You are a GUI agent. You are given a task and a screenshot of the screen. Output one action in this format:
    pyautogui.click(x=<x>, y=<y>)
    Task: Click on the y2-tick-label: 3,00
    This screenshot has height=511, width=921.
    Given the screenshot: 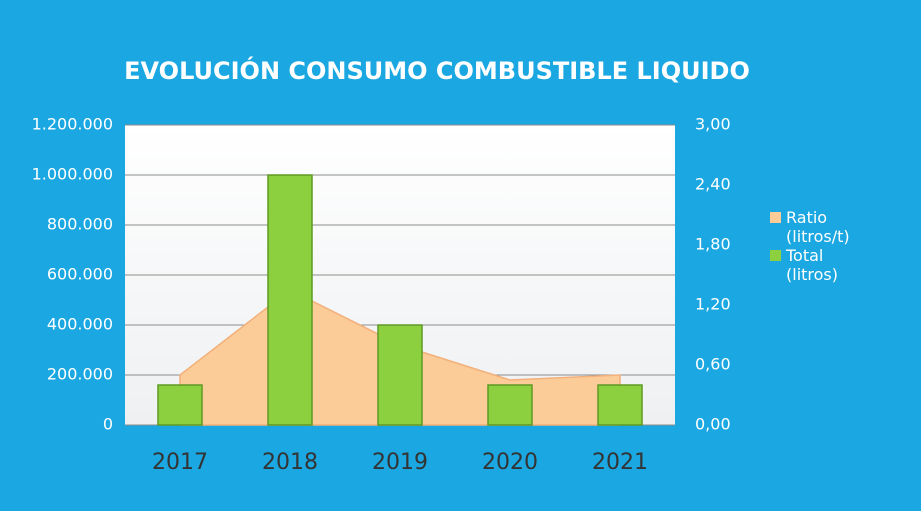 What is the action you would take?
    pyautogui.click(x=713, y=124)
    